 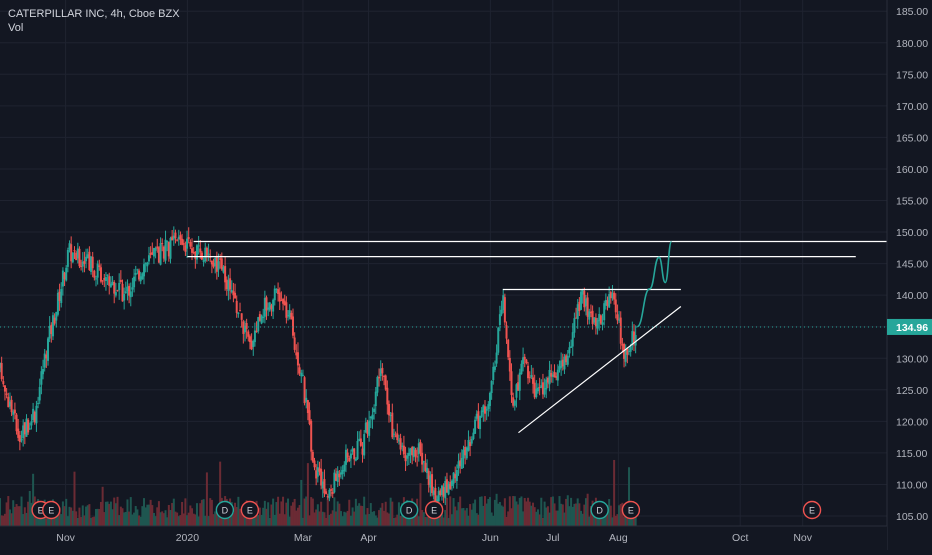 I want to click on time-tick-label: Mar, so click(x=303, y=538).